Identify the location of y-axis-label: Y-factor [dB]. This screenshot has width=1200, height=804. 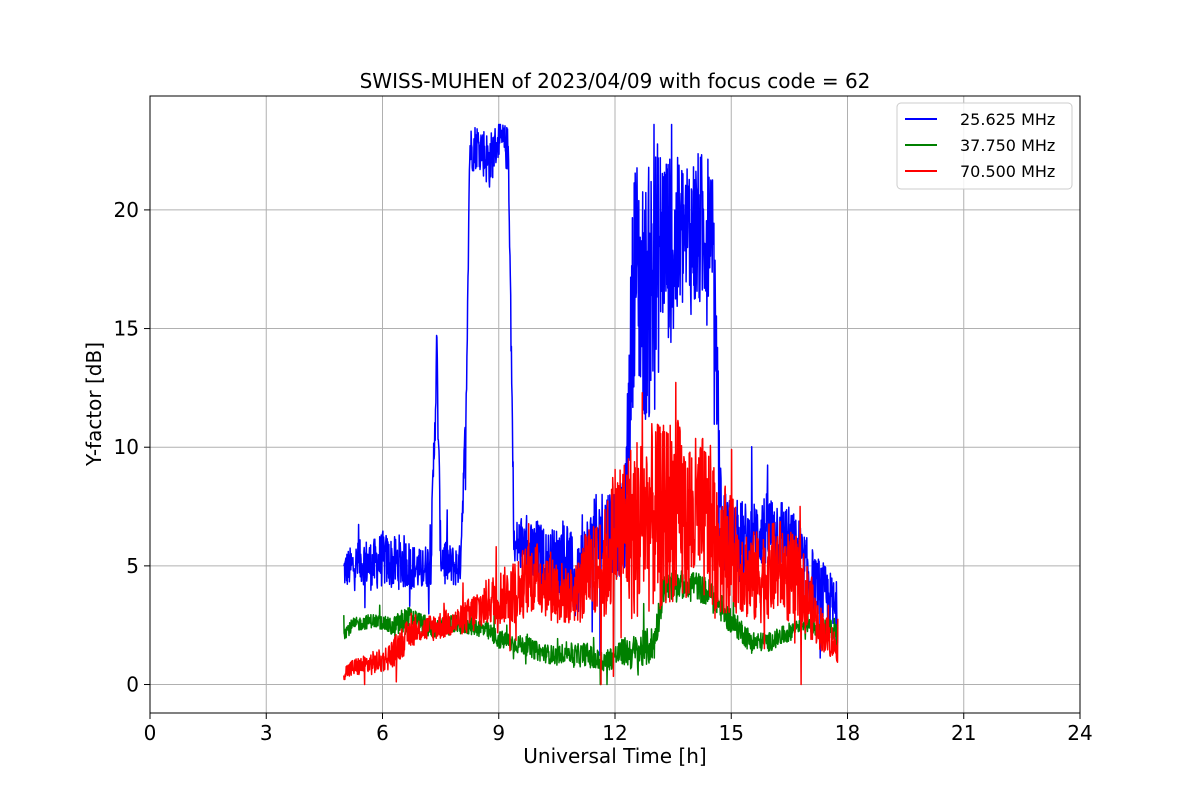
(94, 404).